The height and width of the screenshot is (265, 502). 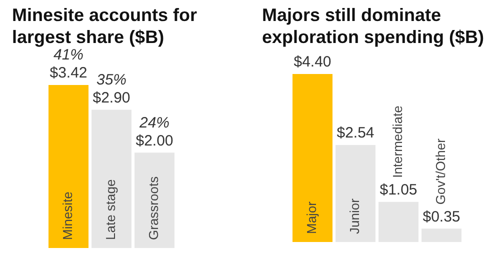 What do you see at coordinates (398, 142) in the screenshot?
I see `x-tick-label: Intermediate` at bounding box center [398, 142].